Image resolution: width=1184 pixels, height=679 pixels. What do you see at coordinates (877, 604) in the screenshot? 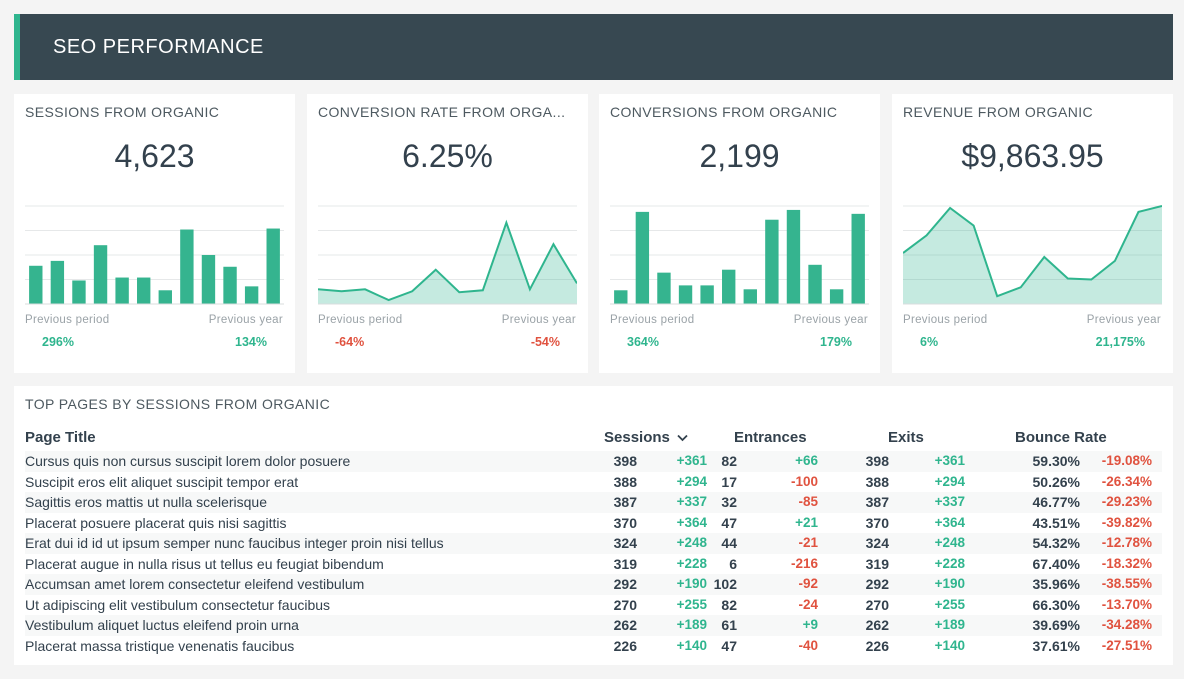
I see `exits-cell: 270` at bounding box center [877, 604].